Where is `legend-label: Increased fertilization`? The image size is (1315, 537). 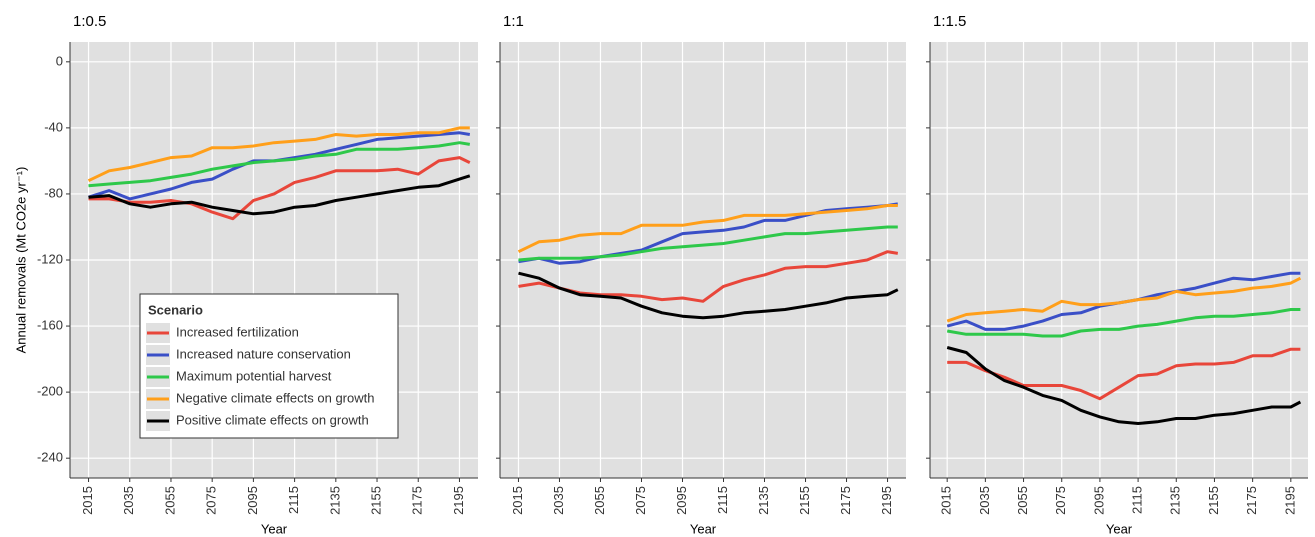
legend-label: Increased fertilization is located at coordinates (237, 331).